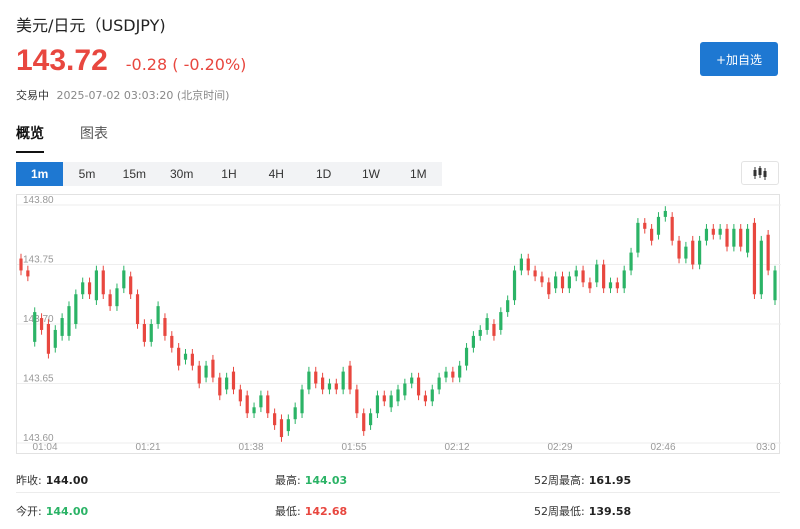 The image size is (800, 529). What do you see at coordinates (353, 447) in the screenshot?
I see `x-tick-label: 01:55` at bounding box center [353, 447].